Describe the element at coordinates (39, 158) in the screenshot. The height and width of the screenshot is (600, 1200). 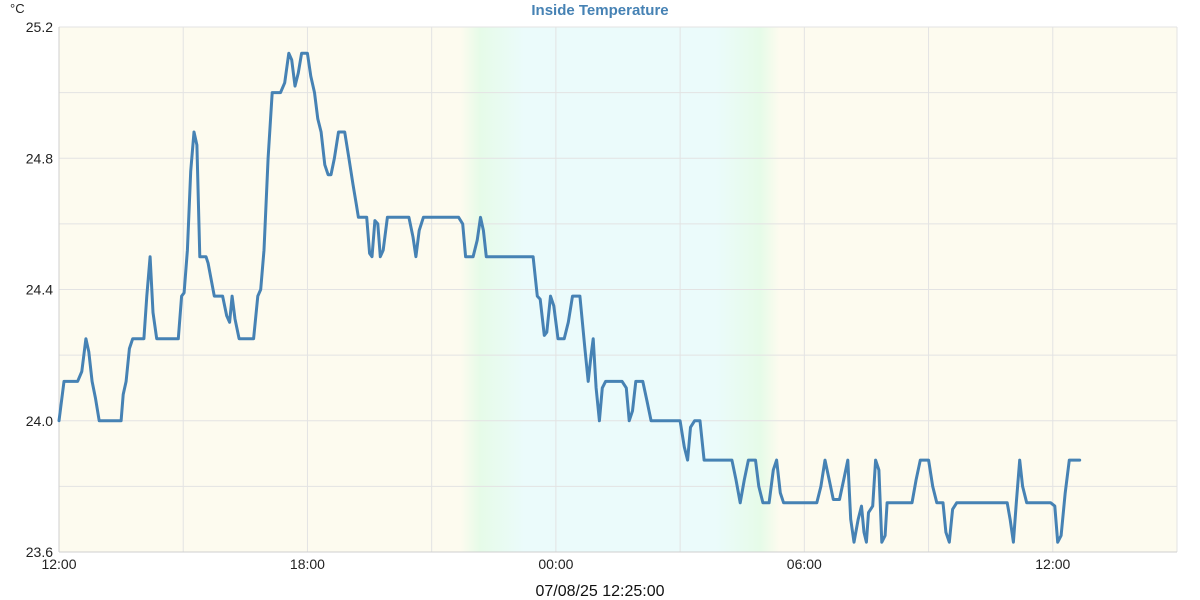
I see `y-tick-label: 24.8` at that location.